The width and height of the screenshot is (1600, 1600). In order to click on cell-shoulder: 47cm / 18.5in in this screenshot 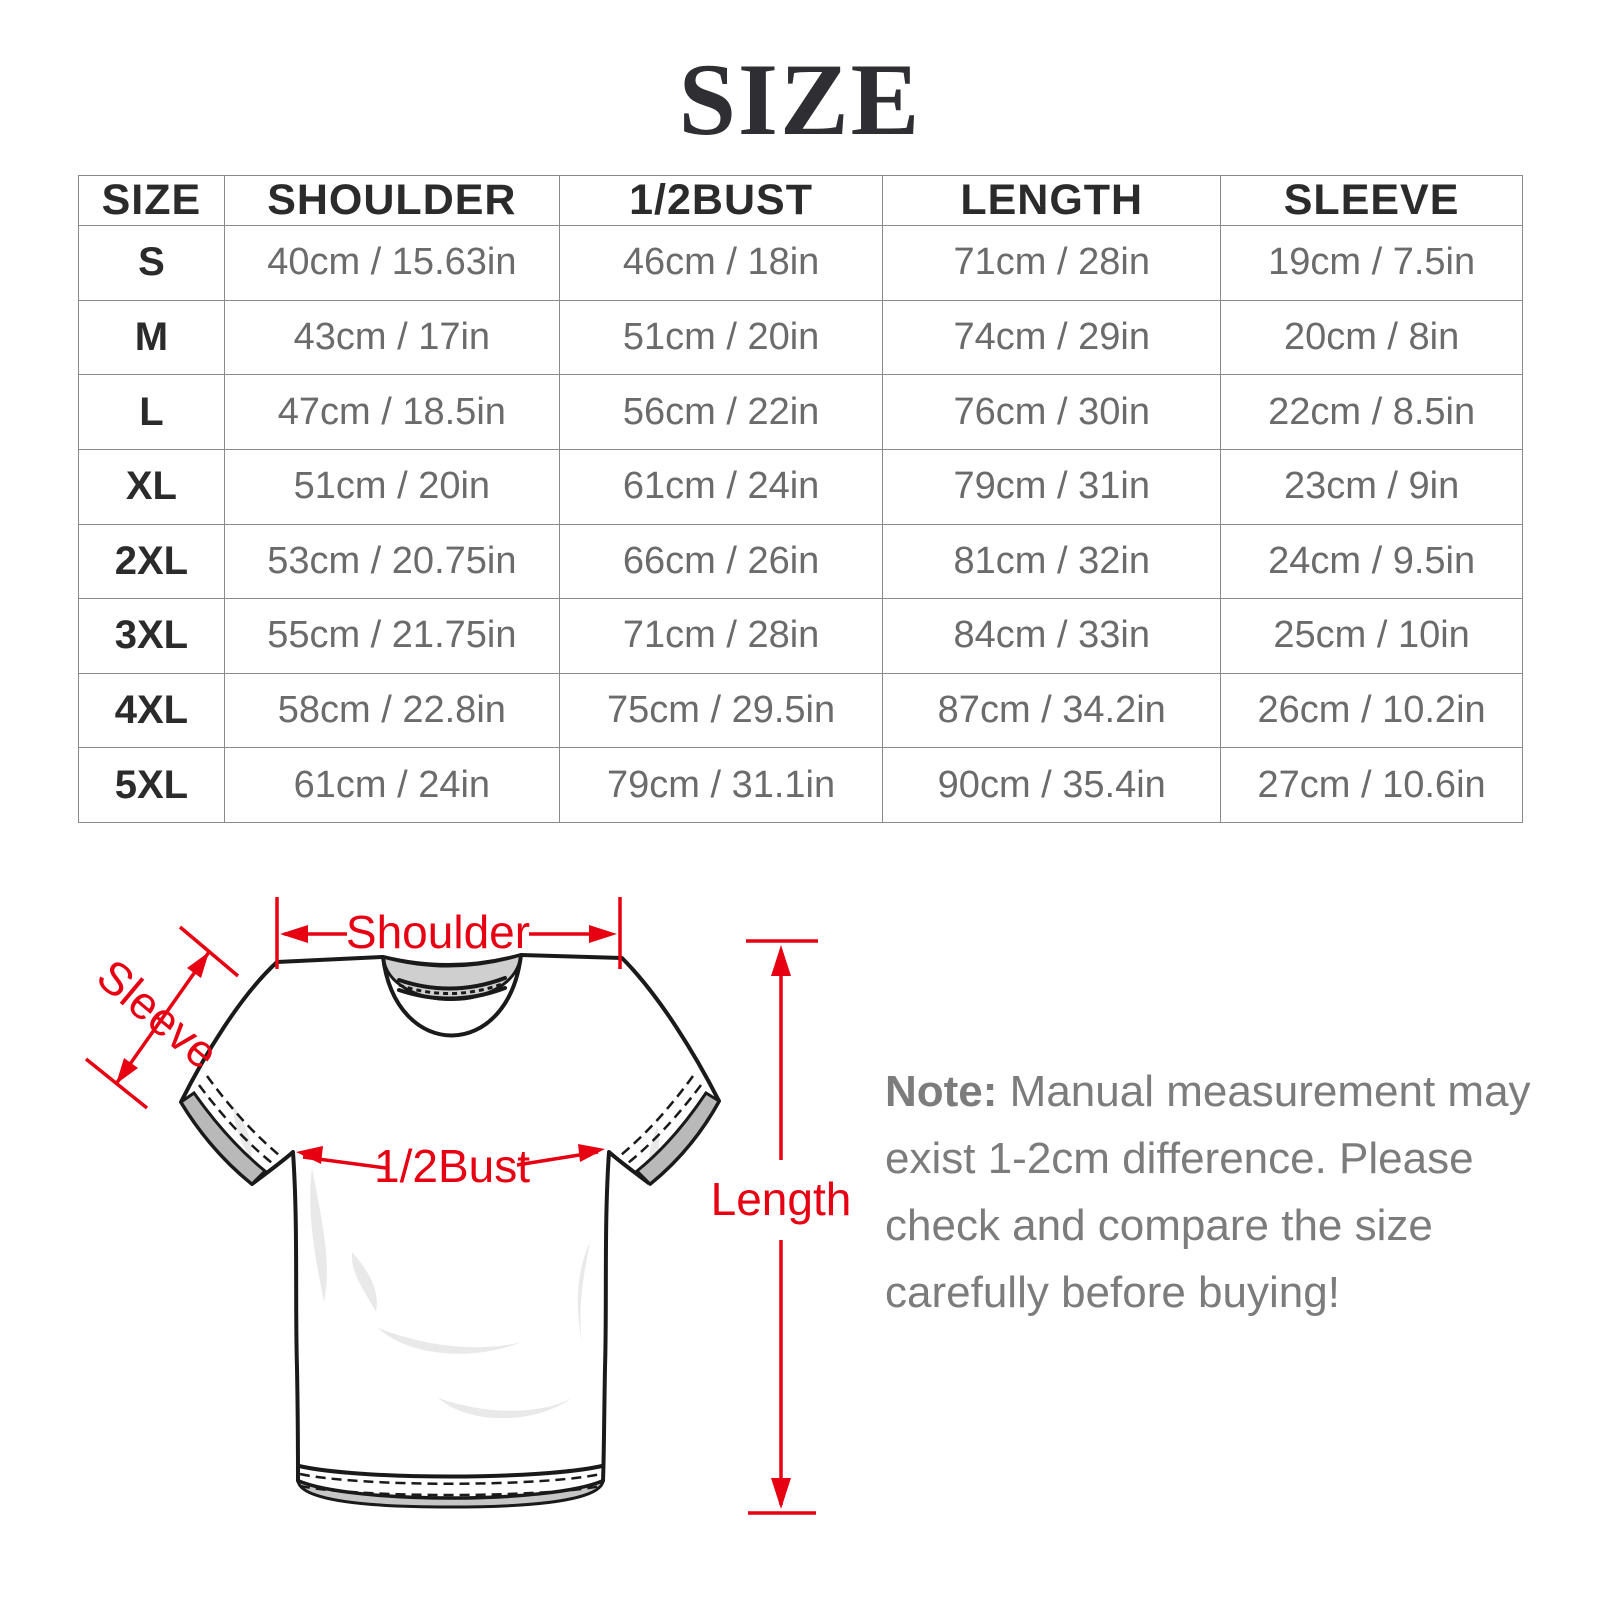, I will do `click(391, 412)`.